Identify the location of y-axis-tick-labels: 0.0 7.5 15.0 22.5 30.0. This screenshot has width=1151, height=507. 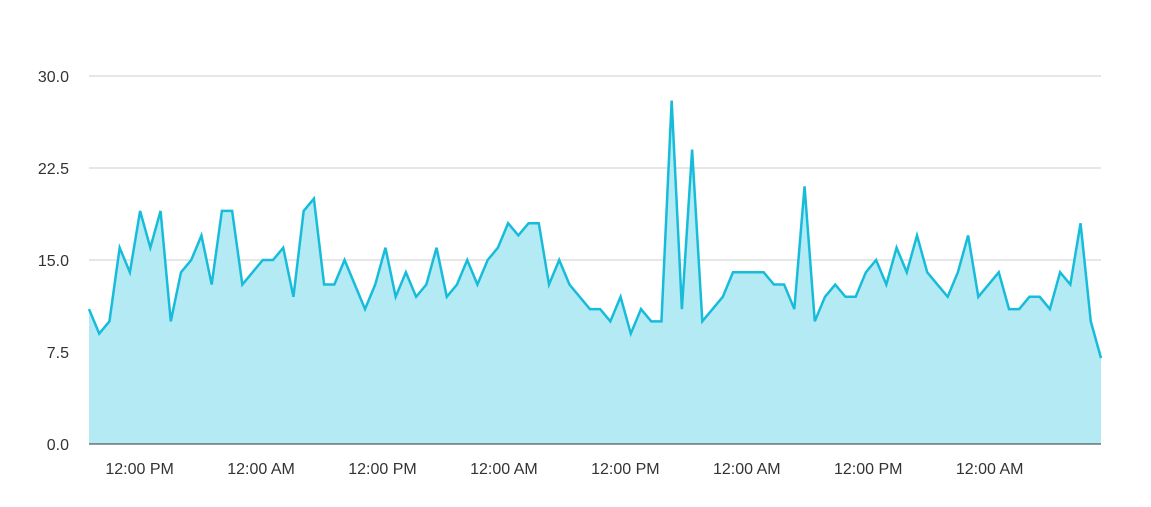
(53, 261).